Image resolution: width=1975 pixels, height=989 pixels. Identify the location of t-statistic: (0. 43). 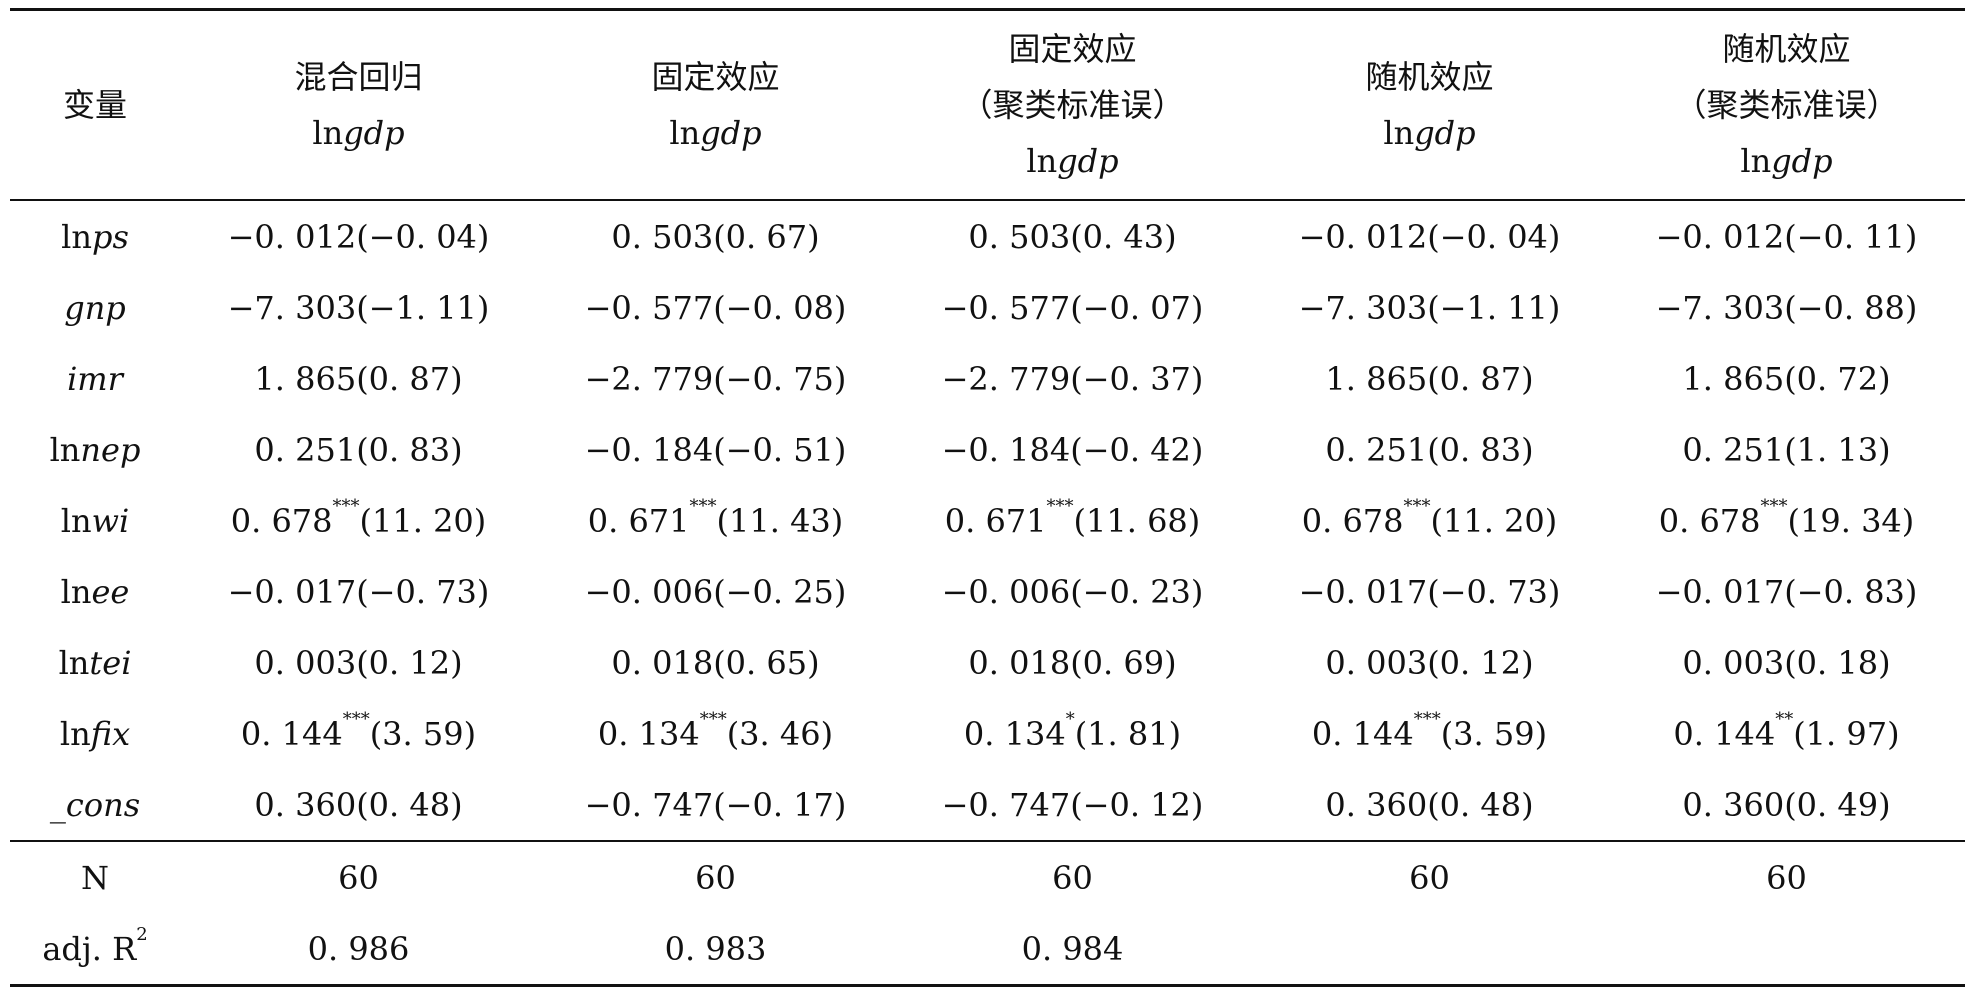
(1123, 236).